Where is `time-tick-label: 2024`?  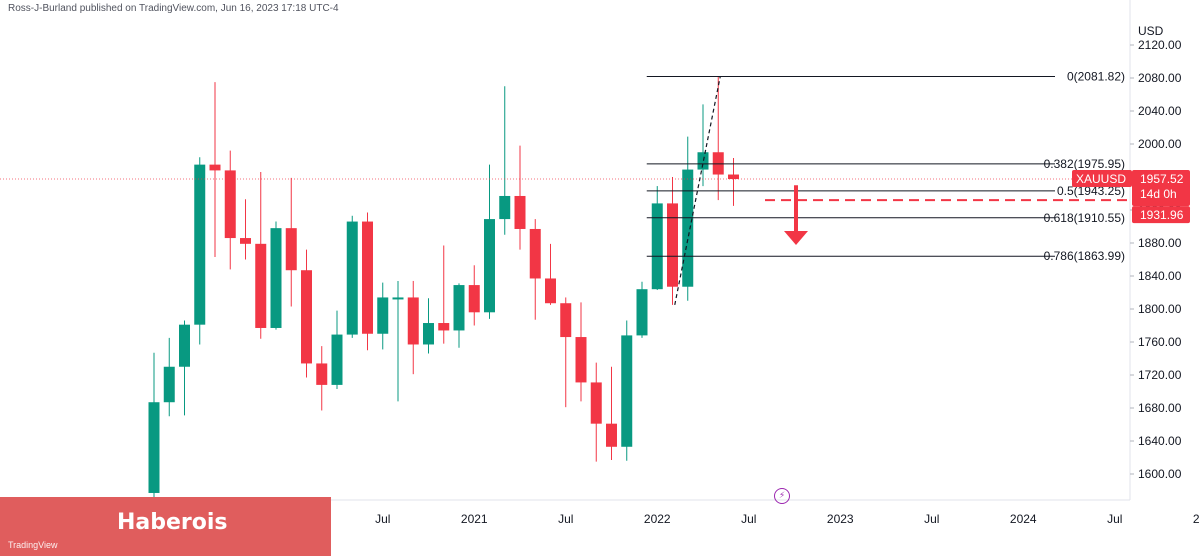
time-tick-label: 2024 is located at coordinates (1023, 519).